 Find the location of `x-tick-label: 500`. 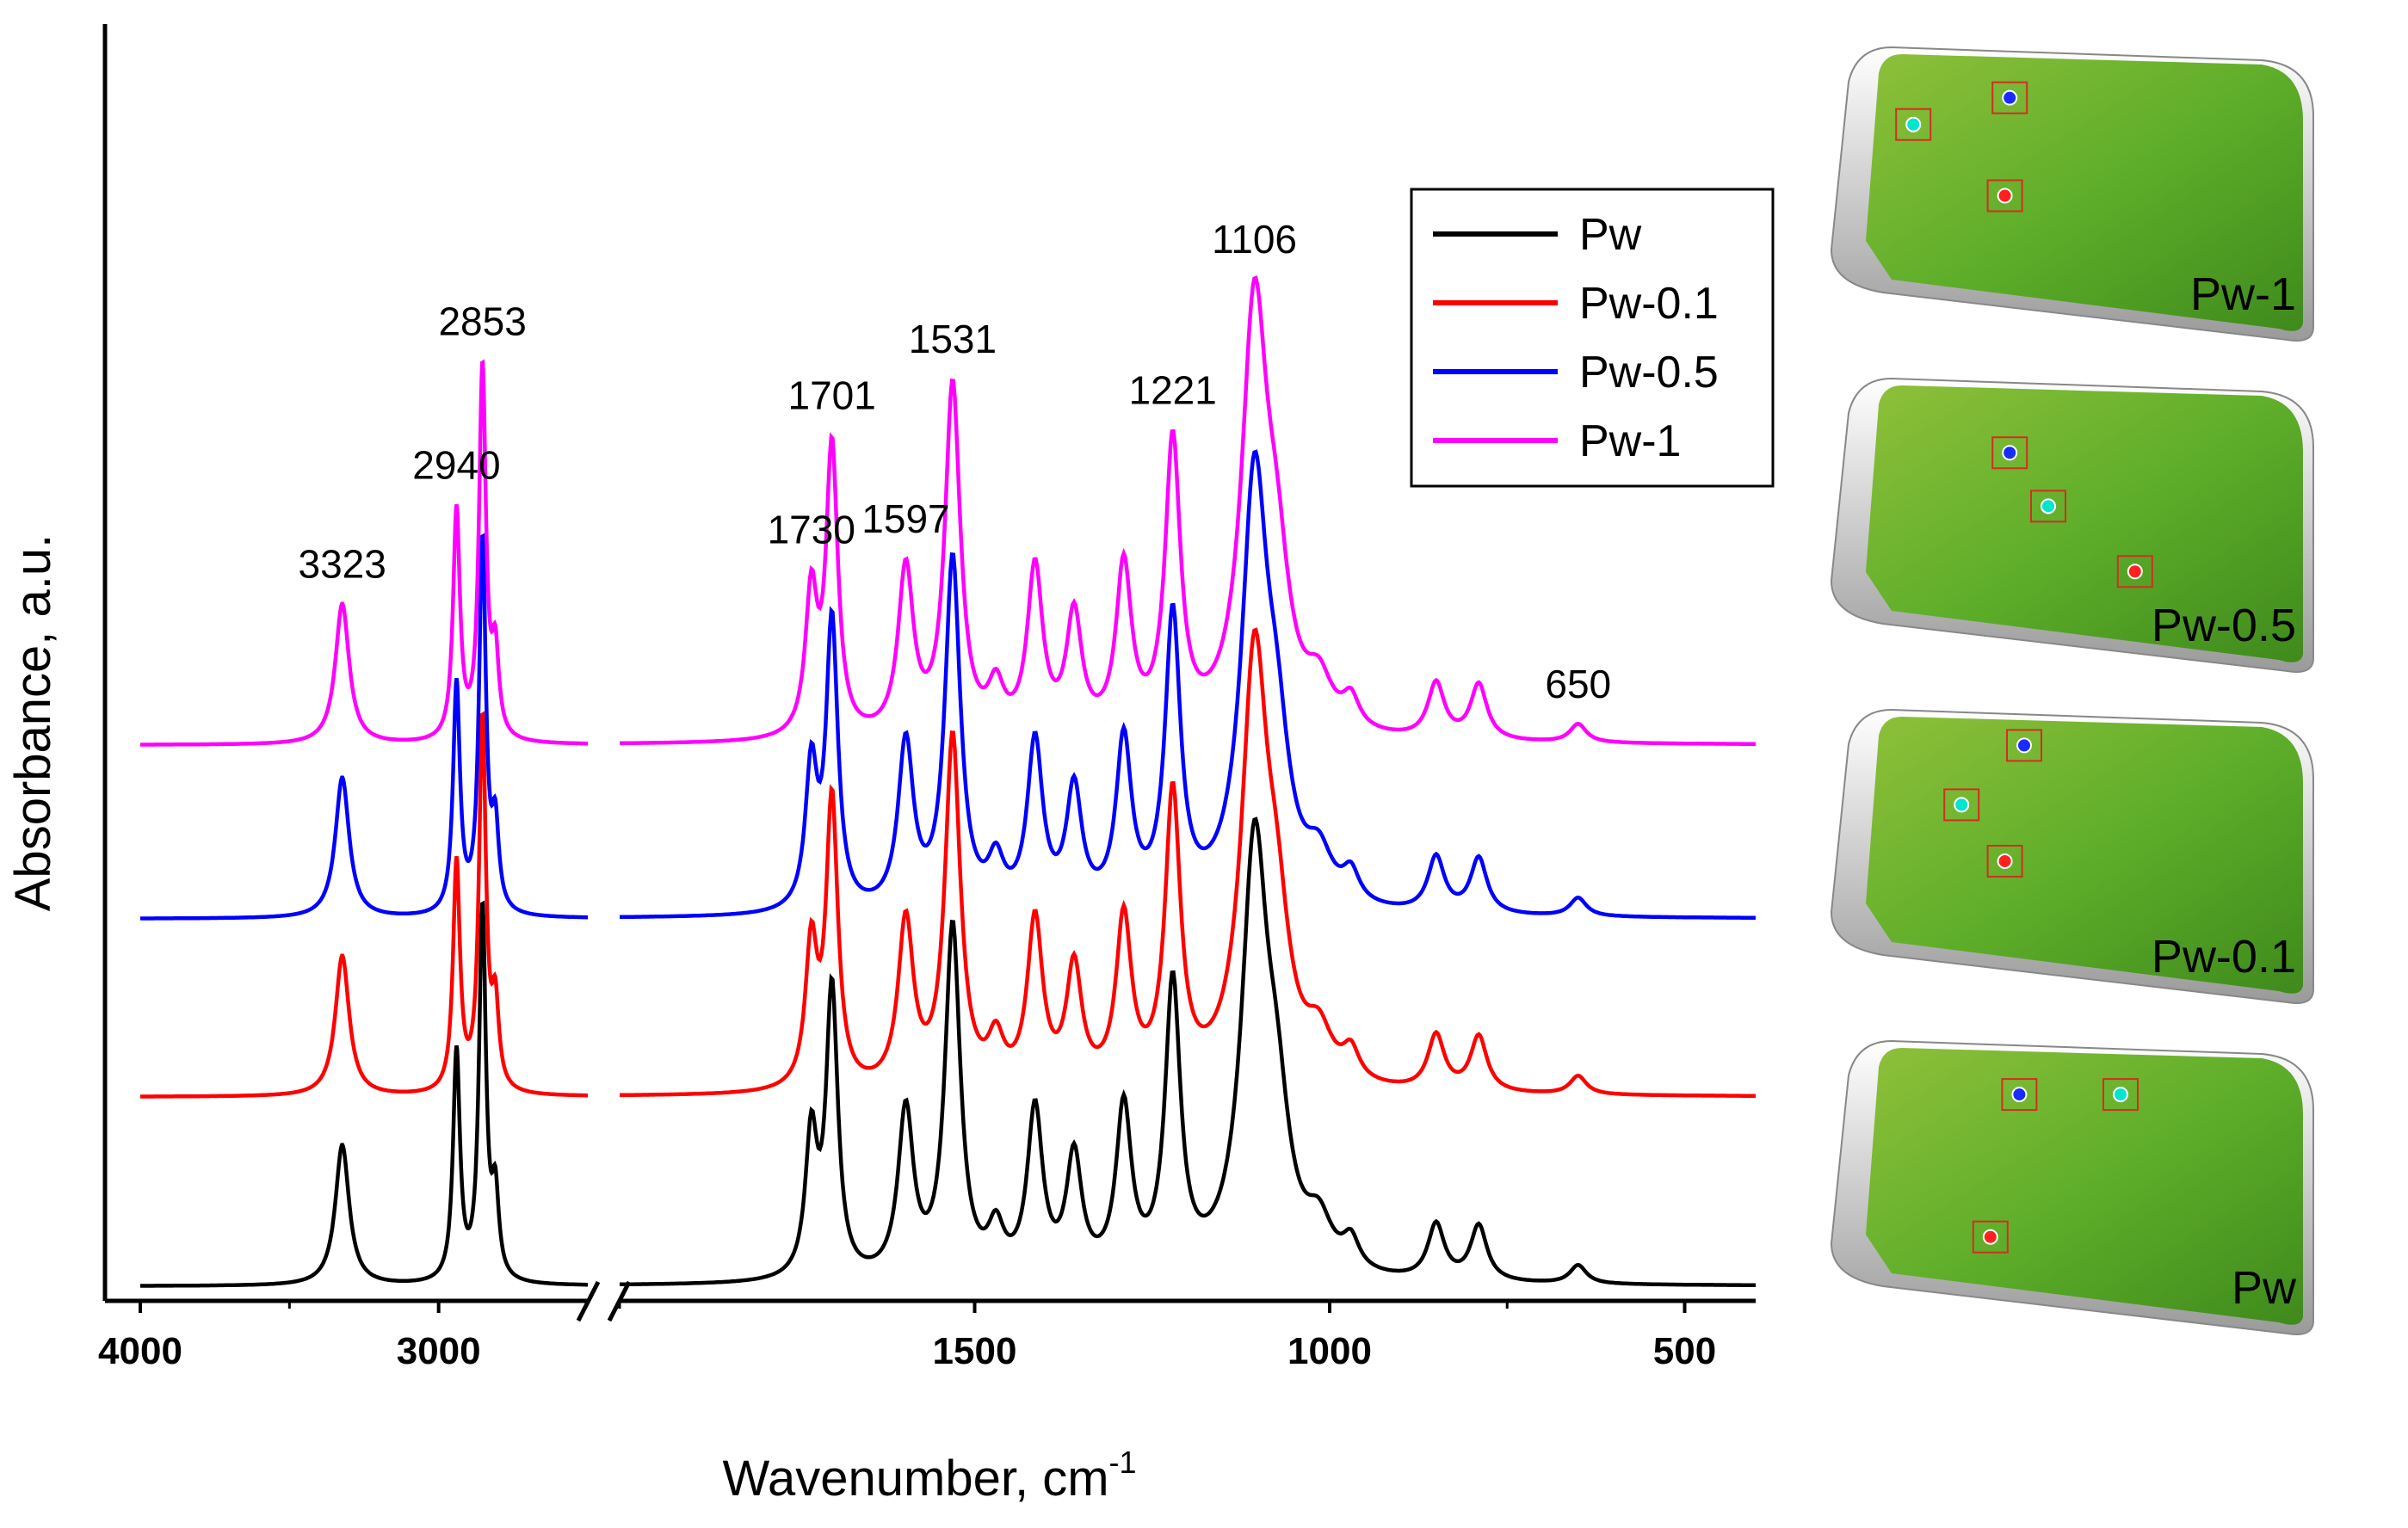

x-tick-label: 500 is located at coordinates (1684, 1351).